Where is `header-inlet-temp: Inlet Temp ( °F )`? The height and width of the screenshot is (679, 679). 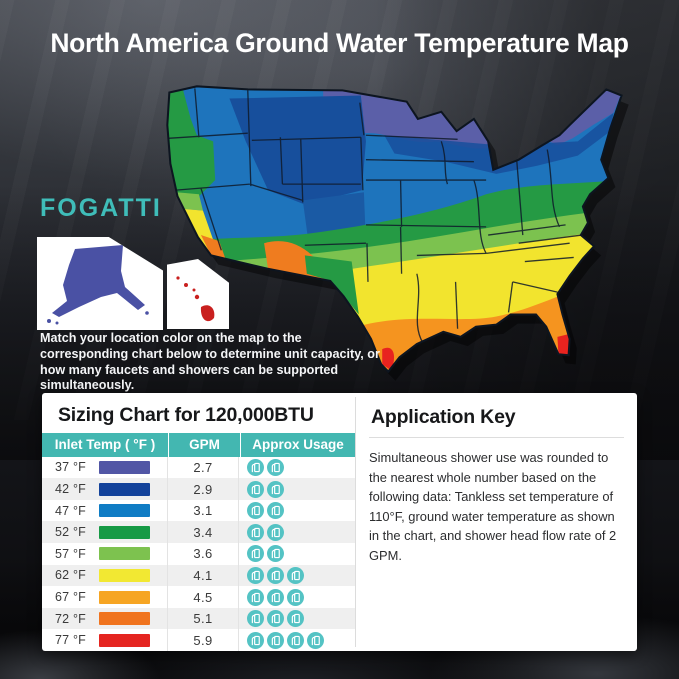
header-inlet-temp: Inlet Temp ( °F ) is located at coordinates (105, 445).